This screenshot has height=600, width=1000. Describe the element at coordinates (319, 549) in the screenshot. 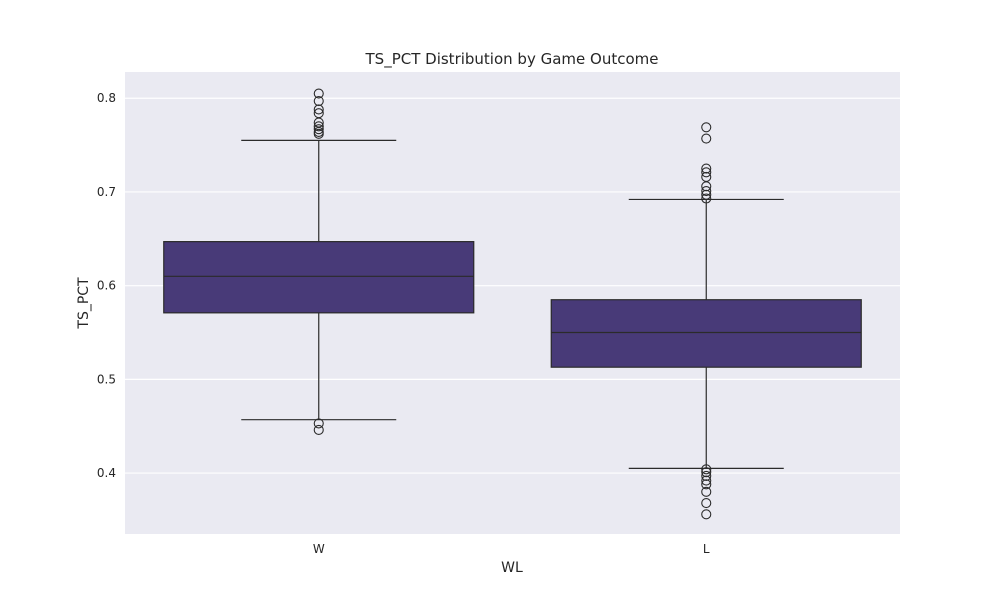

I see `x-tick-label: W` at that location.